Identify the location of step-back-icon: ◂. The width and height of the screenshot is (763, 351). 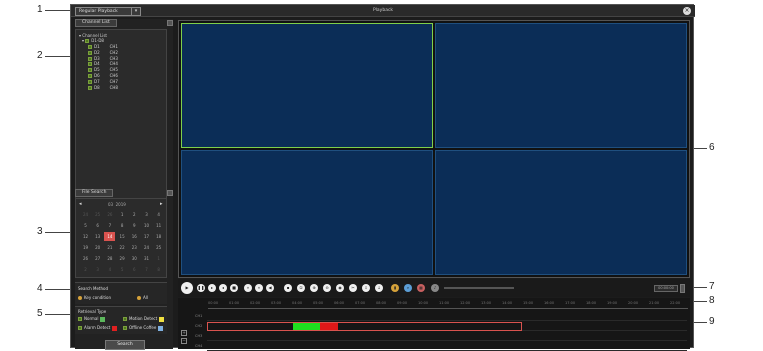
(223, 288).